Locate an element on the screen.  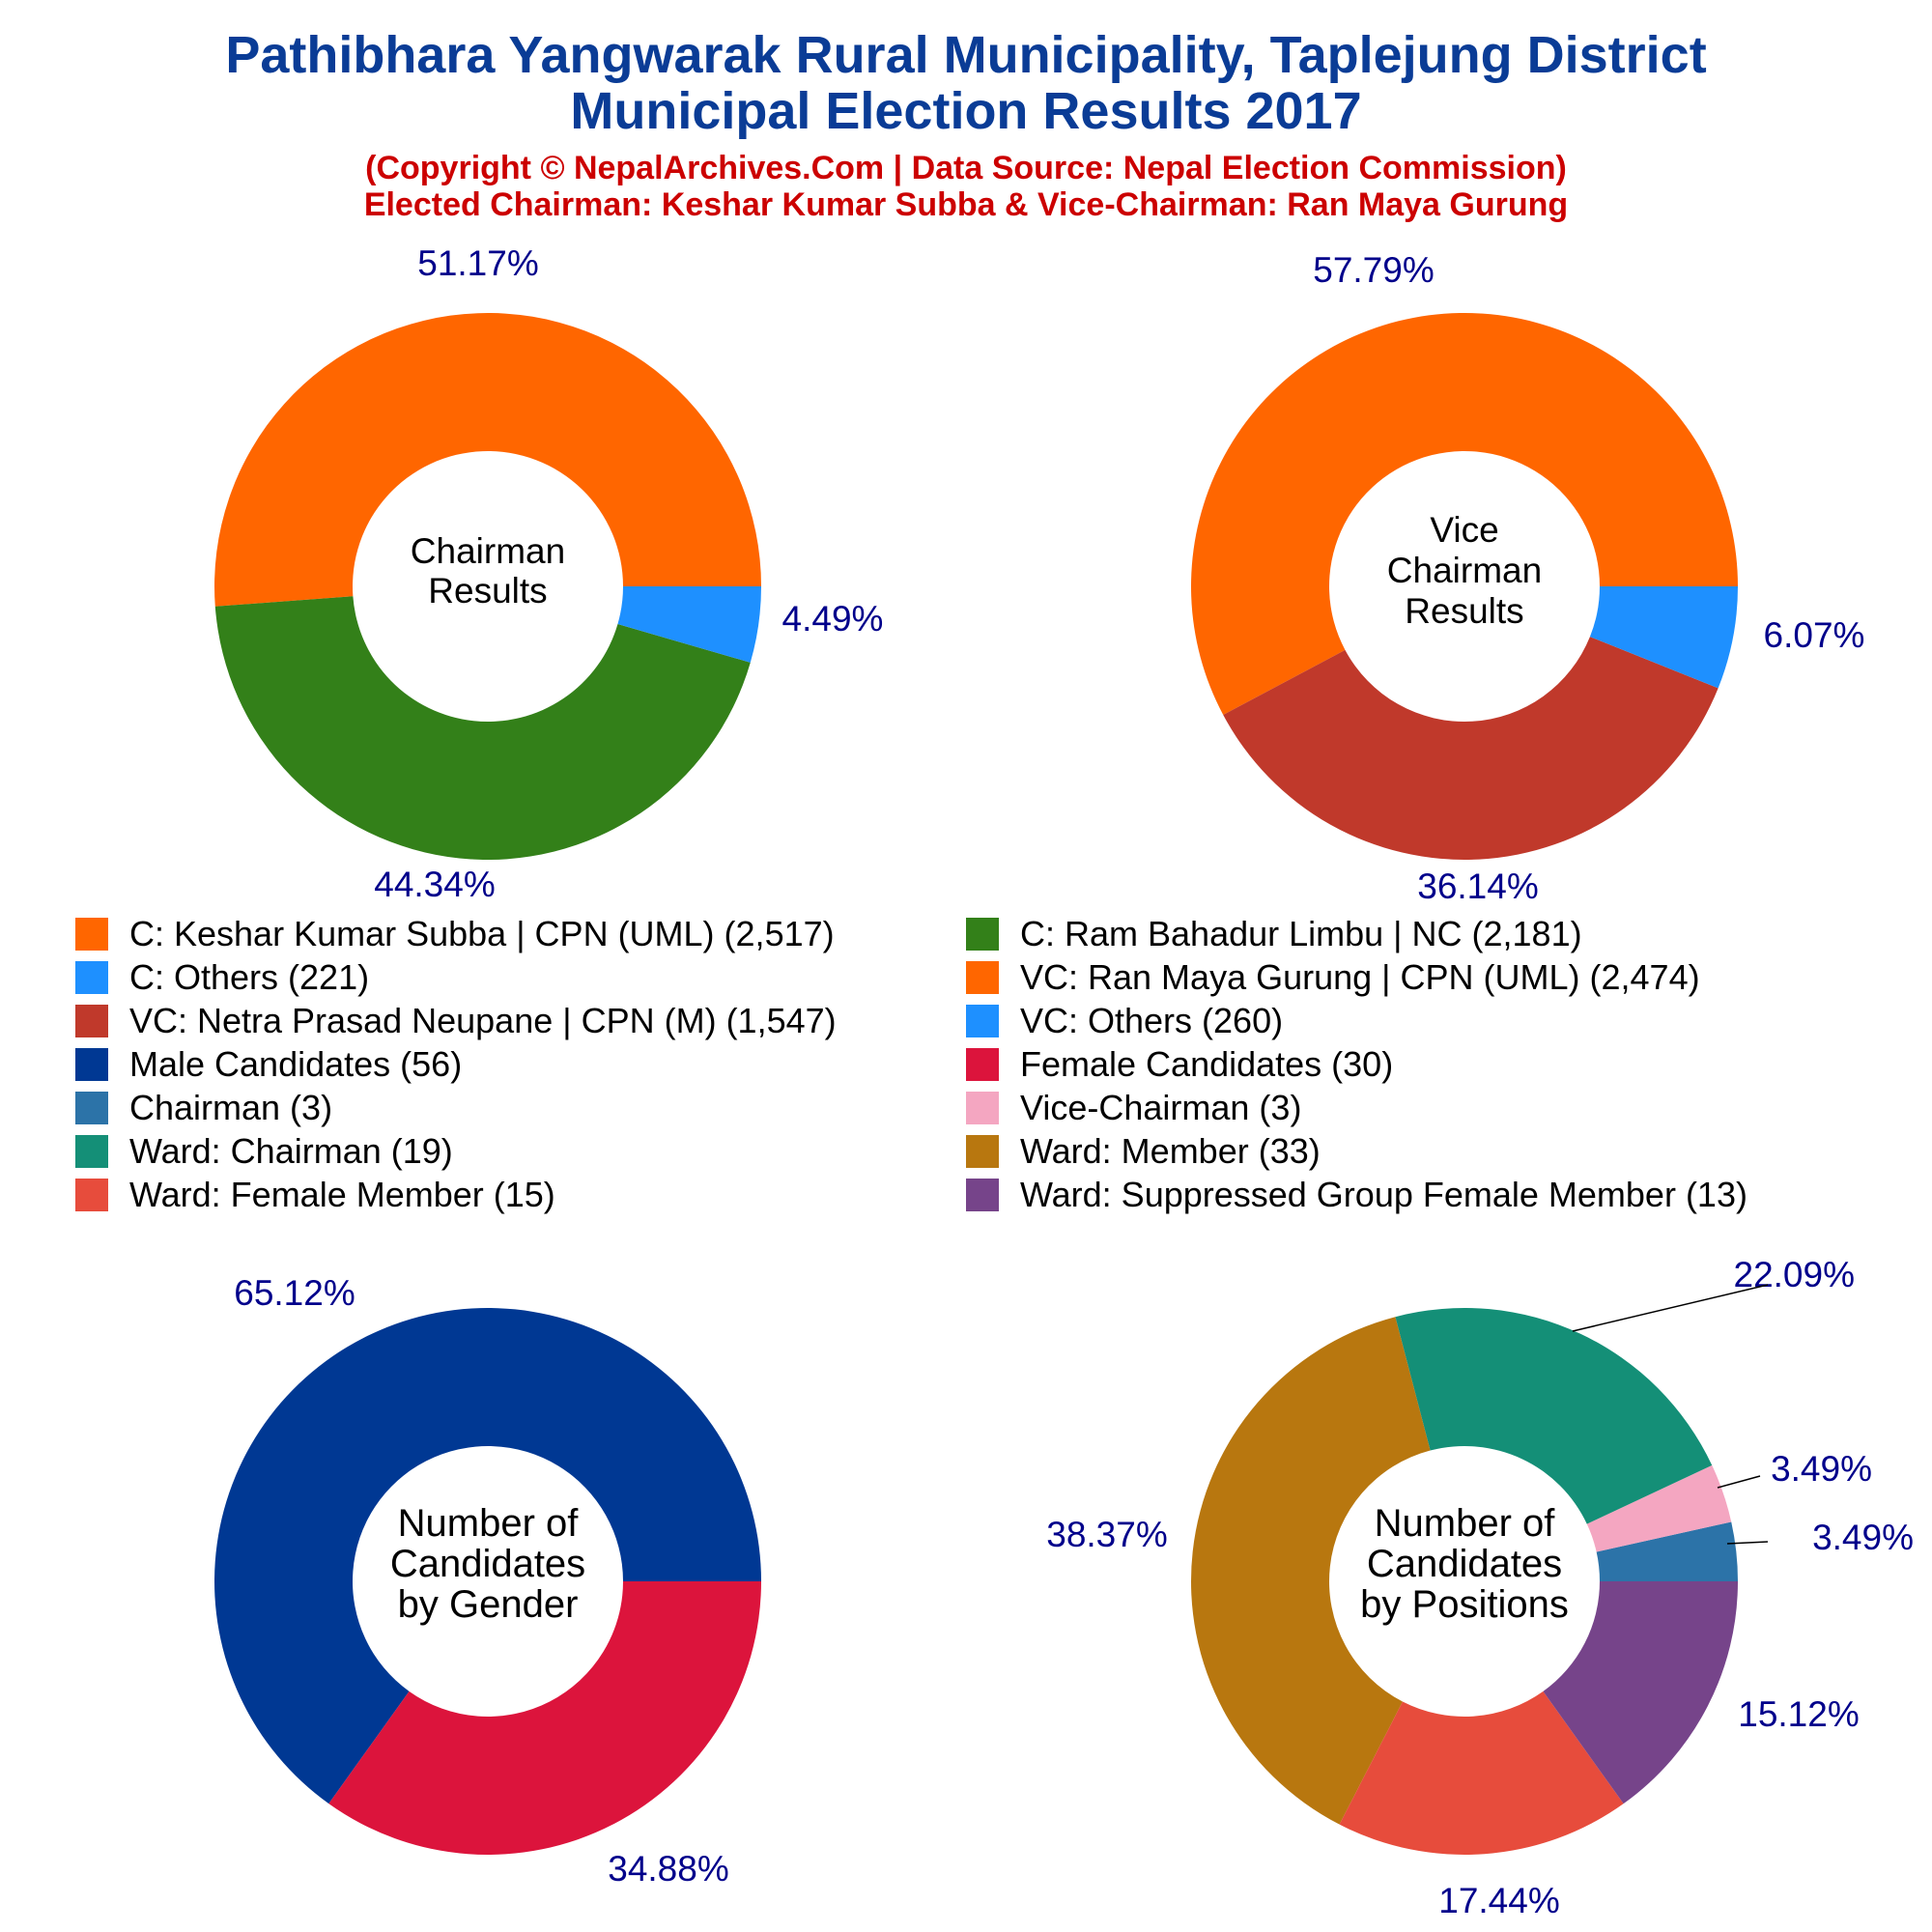
legend-item: VC: Ran Maya Gurung | CPN (UML) (2,474) is located at coordinates (1333, 977).